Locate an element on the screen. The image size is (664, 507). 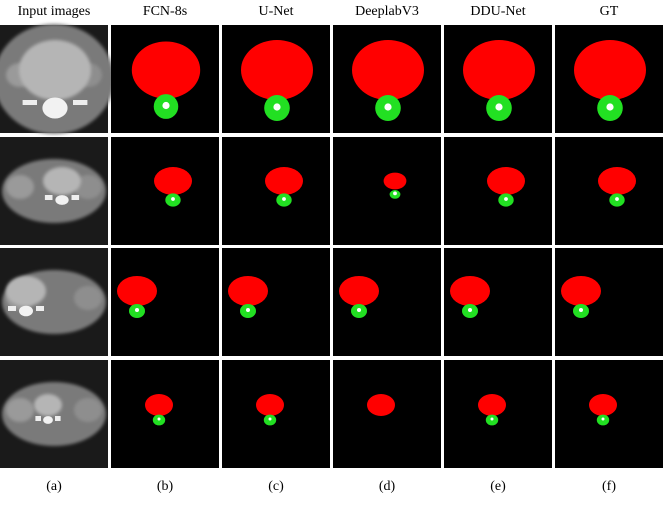
panel-bg is located at coordinates (387, 191).